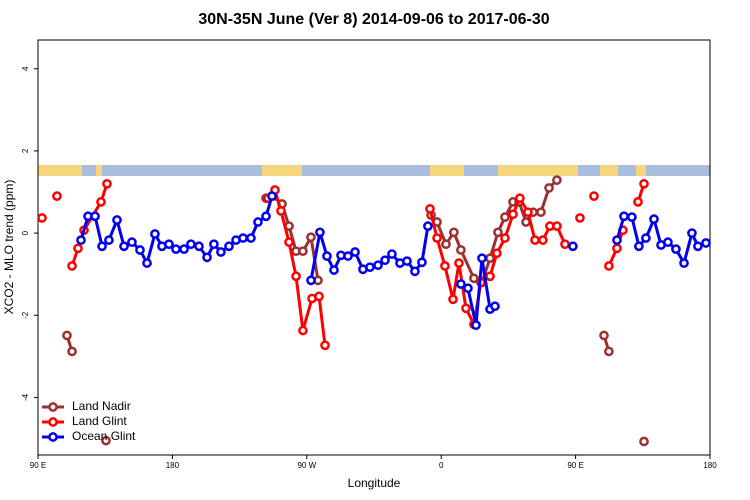 This screenshot has width=750, height=500. I want to click on y-tick-label: 0, so click(25, 232).